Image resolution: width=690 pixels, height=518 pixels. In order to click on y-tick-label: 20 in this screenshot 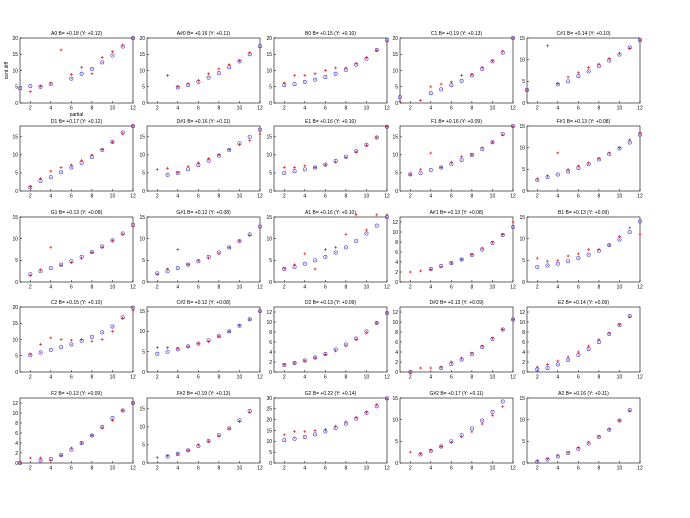, I will do `click(269, 420)`.